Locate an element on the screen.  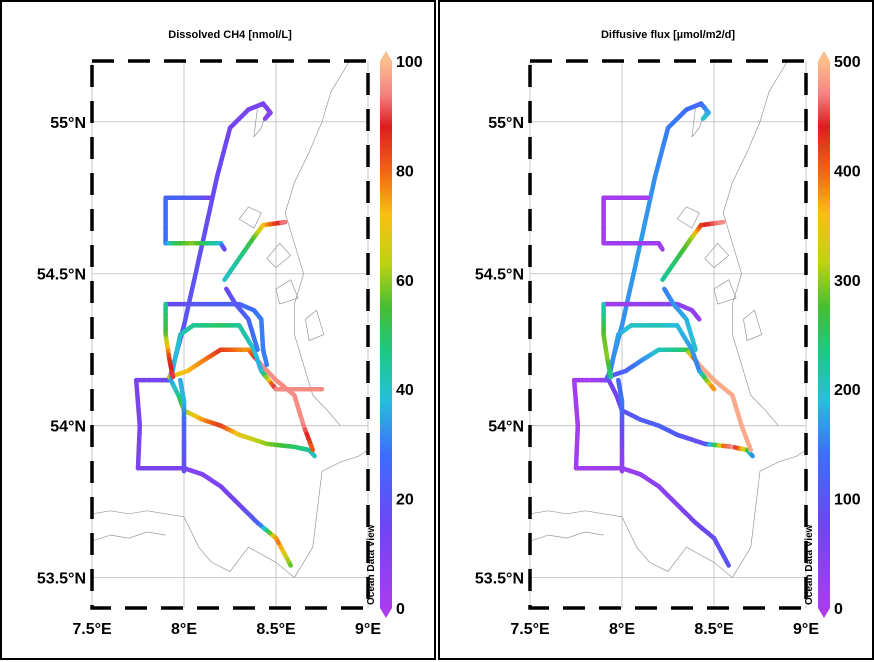
colorbar-tick-label: 80 is located at coordinates (405, 171).